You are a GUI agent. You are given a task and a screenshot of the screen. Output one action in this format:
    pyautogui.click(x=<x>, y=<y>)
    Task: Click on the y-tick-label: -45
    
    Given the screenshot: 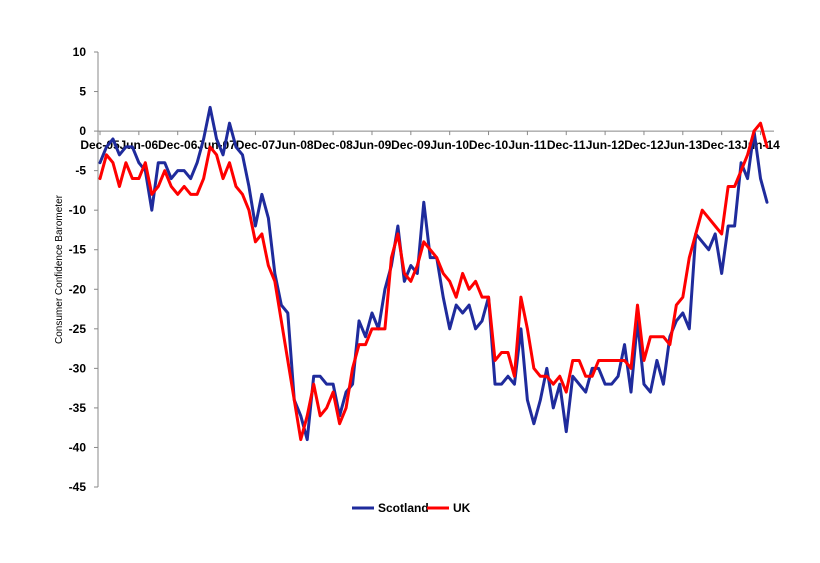 What is the action you would take?
    pyautogui.click(x=78, y=487)
    